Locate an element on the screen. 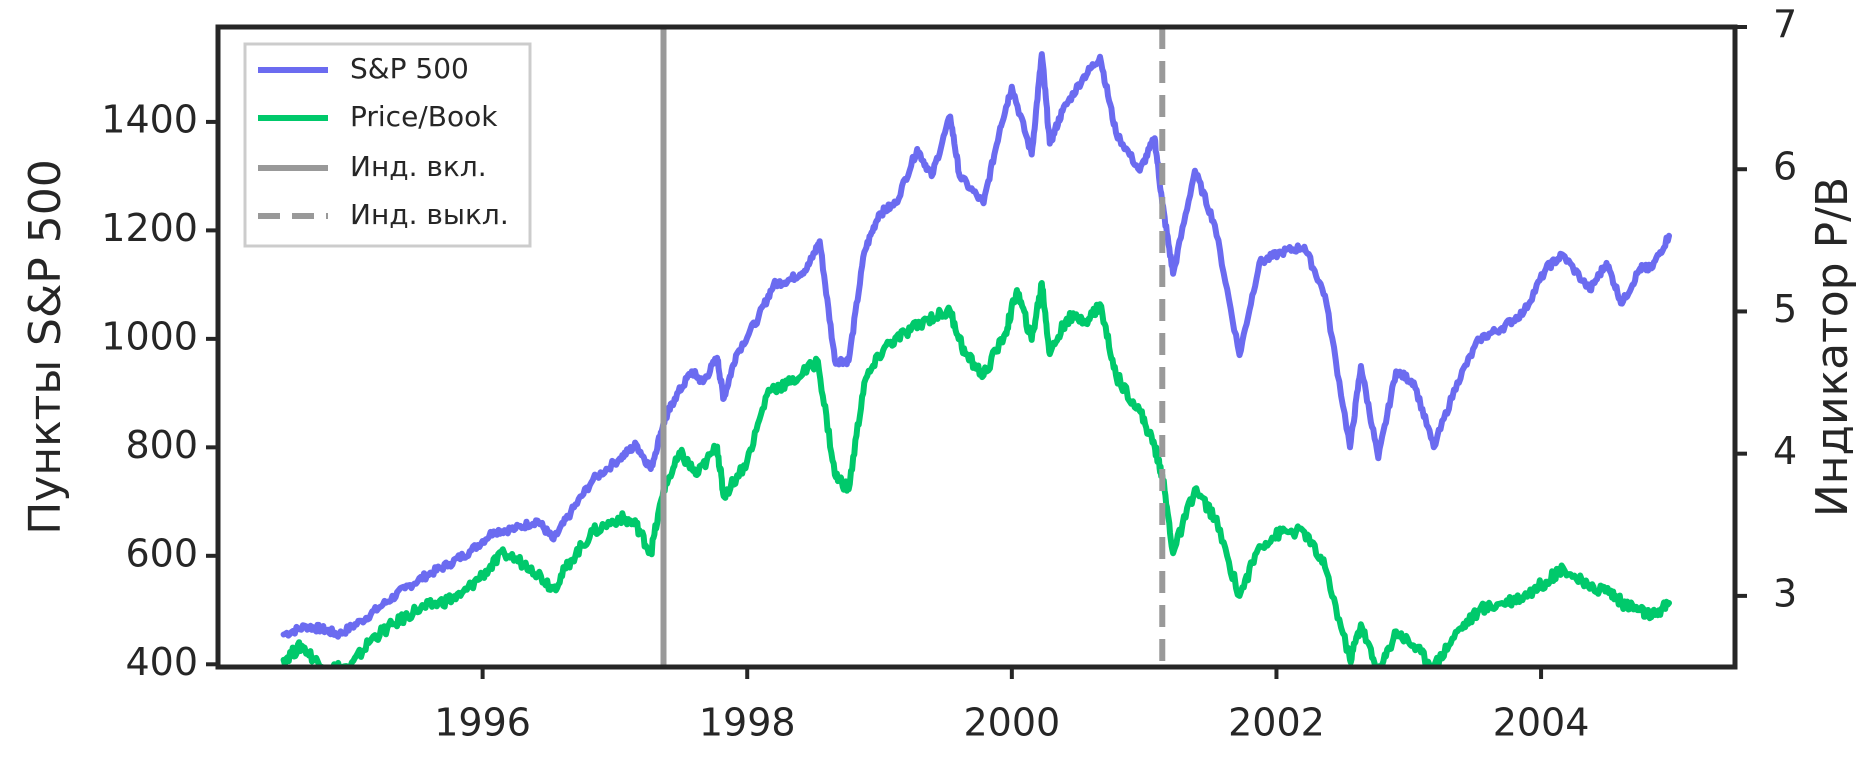  legend: S&P 500 Price/Book Инд. вкл. Инд. выкл. is located at coordinates (387, 145).